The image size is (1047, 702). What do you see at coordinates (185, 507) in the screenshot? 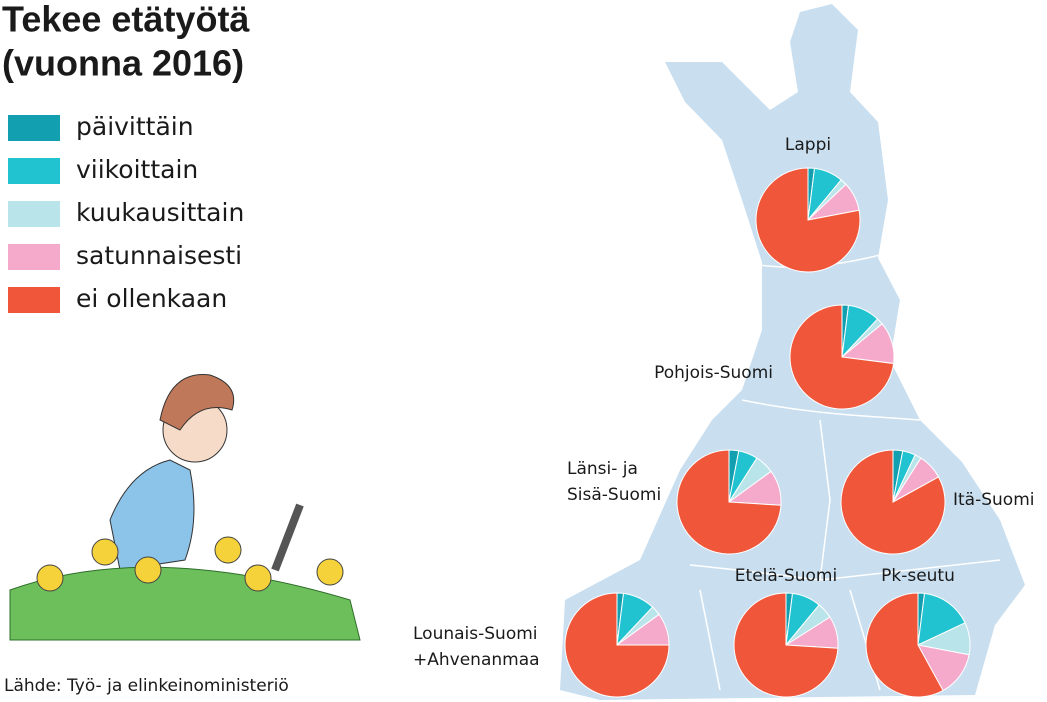
I see `illustration` at bounding box center [185, 507].